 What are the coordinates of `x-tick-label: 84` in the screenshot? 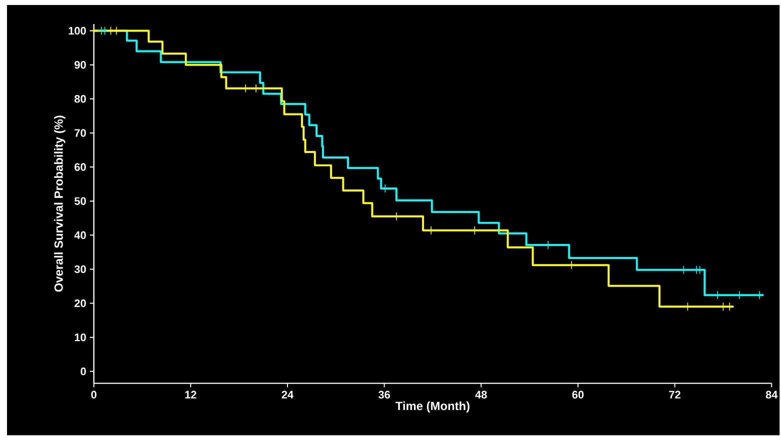 It's located at (772, 394).